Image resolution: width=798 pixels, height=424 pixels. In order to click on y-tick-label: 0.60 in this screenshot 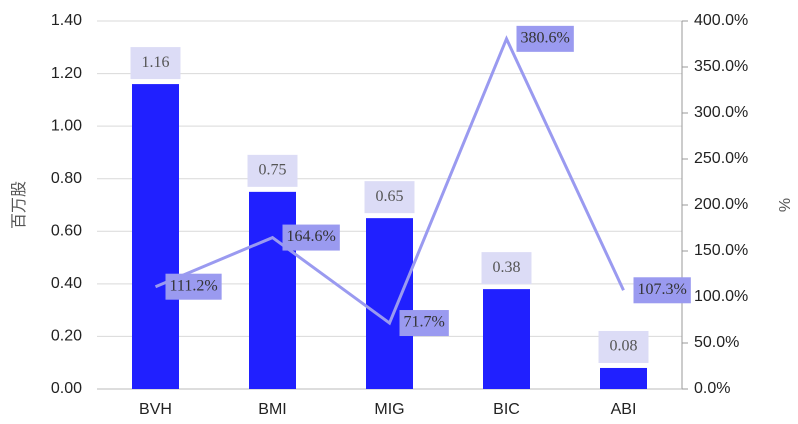, I will do `click(66, 231)`.